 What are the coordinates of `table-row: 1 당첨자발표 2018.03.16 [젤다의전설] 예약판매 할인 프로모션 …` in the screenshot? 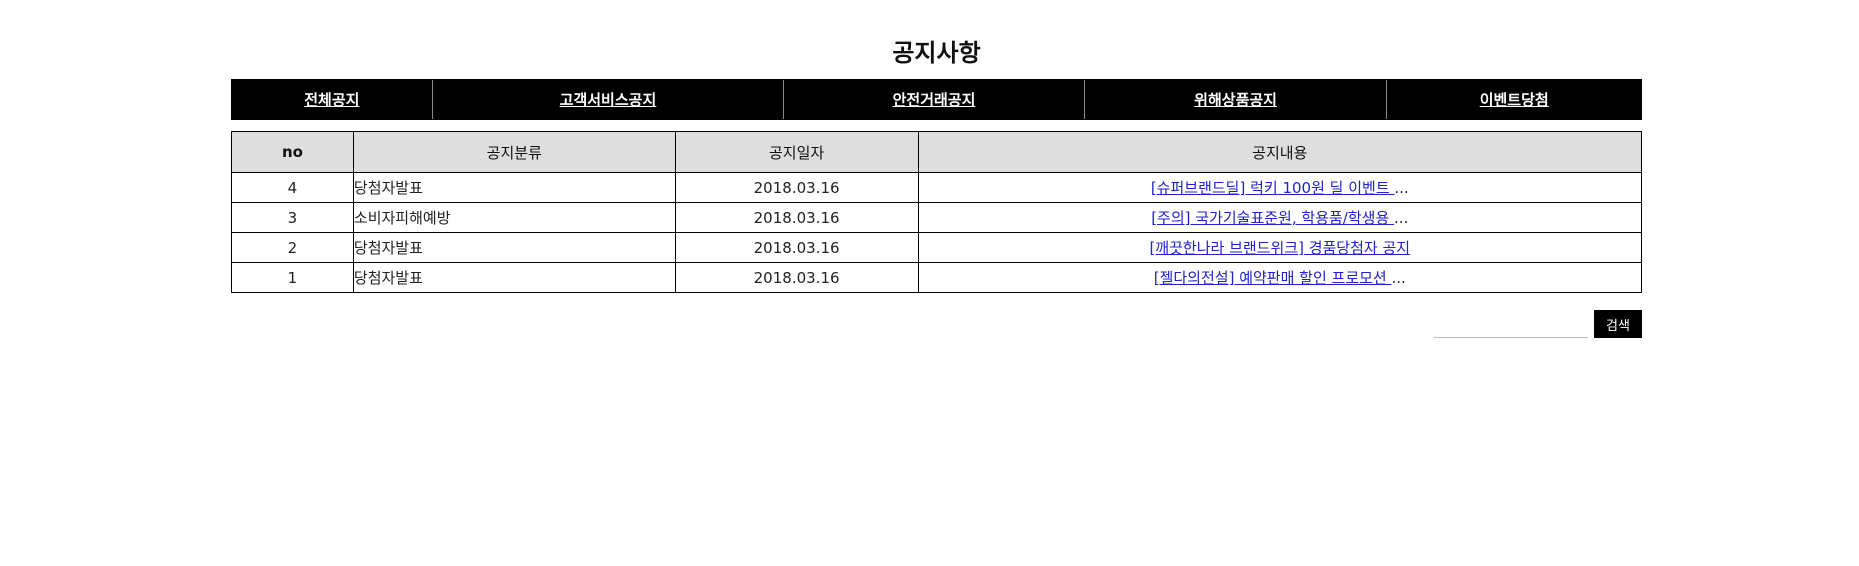 It's located at (937, 277).